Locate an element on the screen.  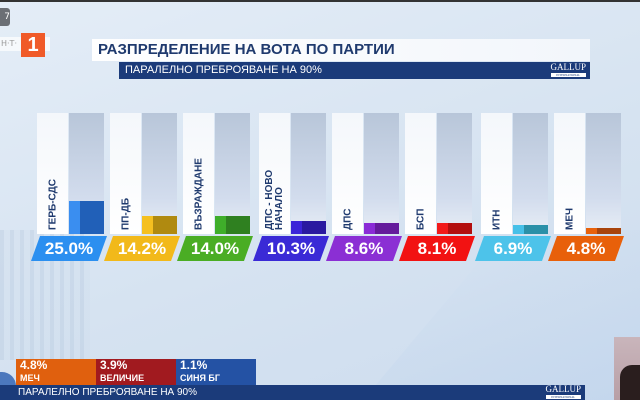
party-bar-group: ИТН 6.9% is located at coordinates (515, 188).